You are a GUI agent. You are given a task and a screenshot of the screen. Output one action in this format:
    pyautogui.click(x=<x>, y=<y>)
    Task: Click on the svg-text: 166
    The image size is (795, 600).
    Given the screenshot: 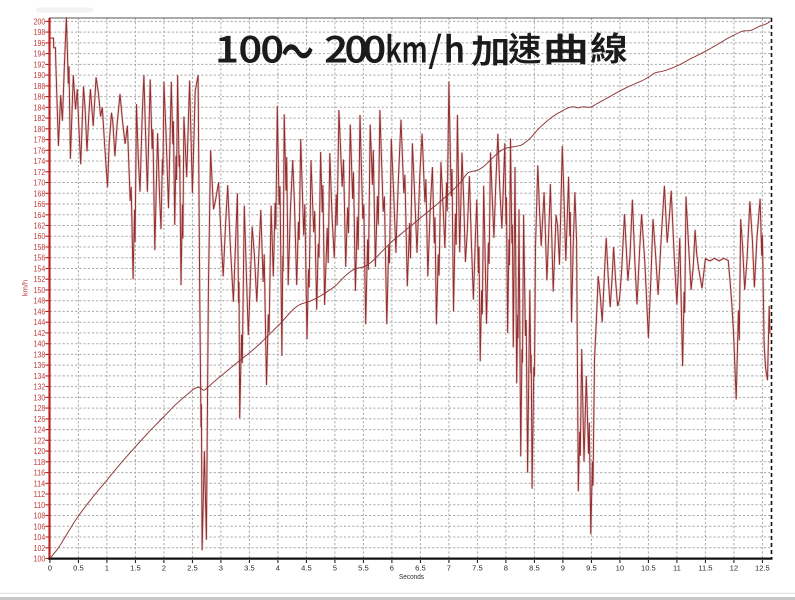 What is the action you would take?
    pyautogui.click(x=40, y=204)
    